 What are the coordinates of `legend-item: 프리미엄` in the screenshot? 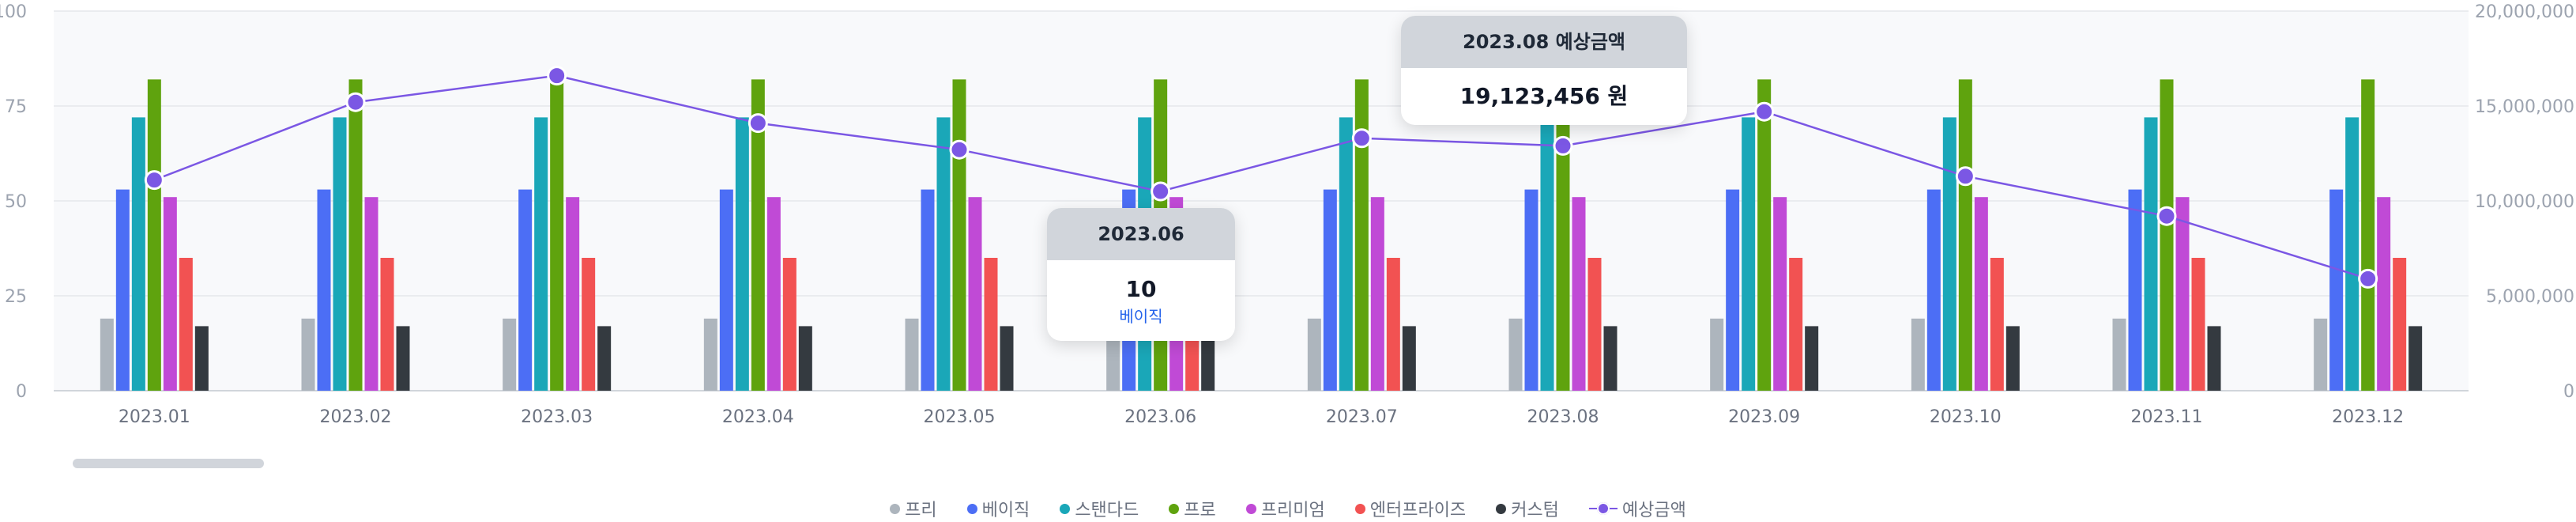 It's located at (1285, 508).